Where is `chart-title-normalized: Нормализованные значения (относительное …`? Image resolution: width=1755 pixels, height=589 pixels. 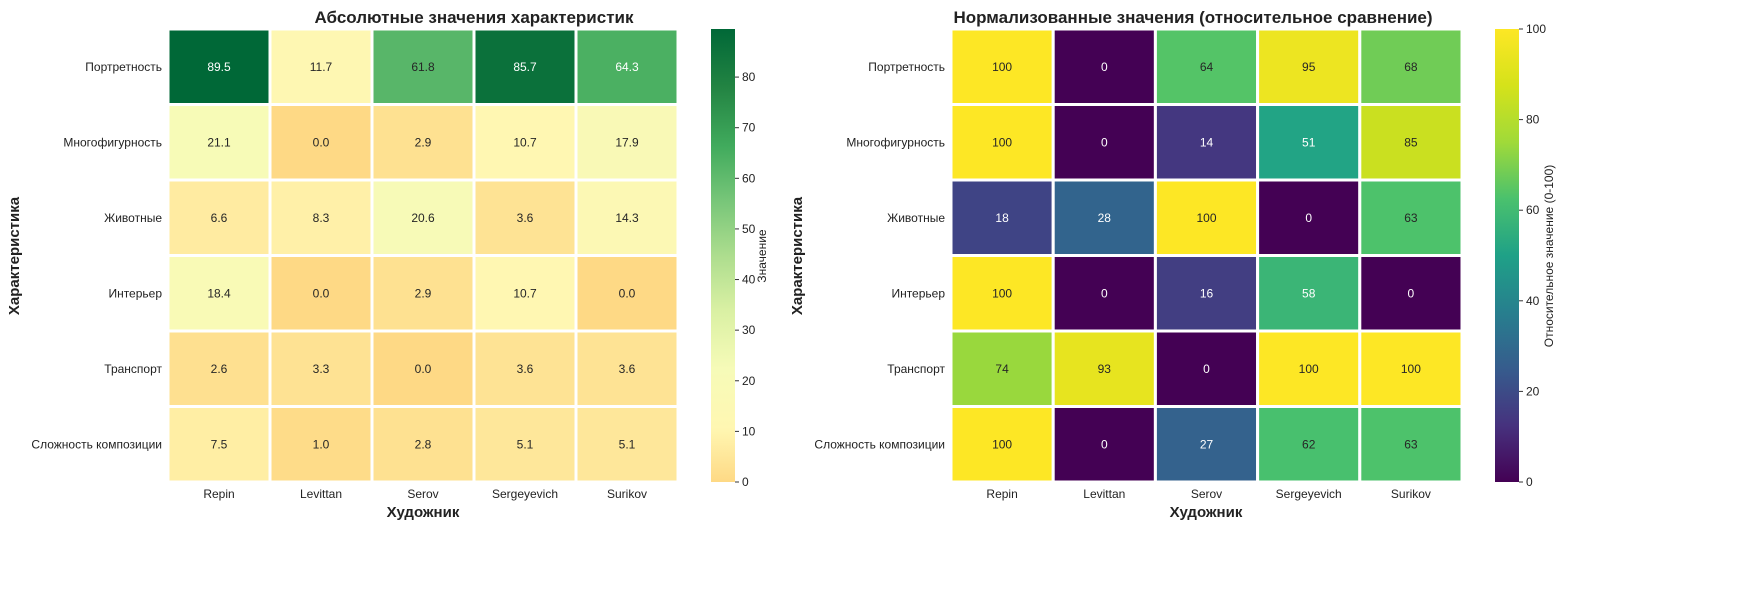
chart-title-normalized: Нормализованные значения (относительное … is located at coordinates (1192, 17).